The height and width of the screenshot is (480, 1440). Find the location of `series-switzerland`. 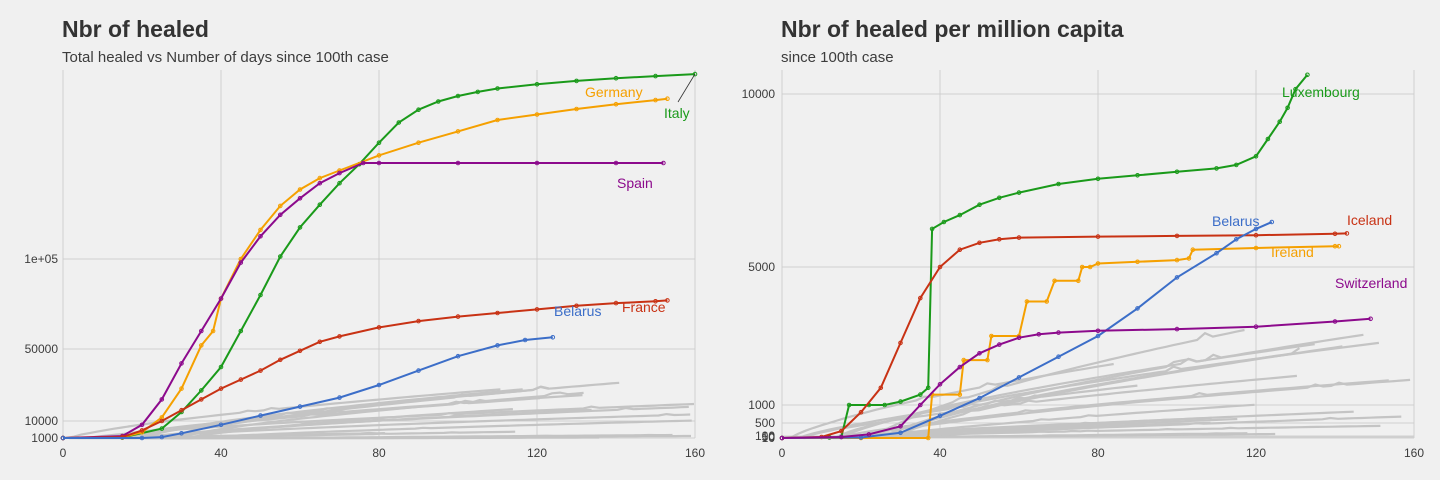

series-switzerland is located at coordinates (1076, 378).